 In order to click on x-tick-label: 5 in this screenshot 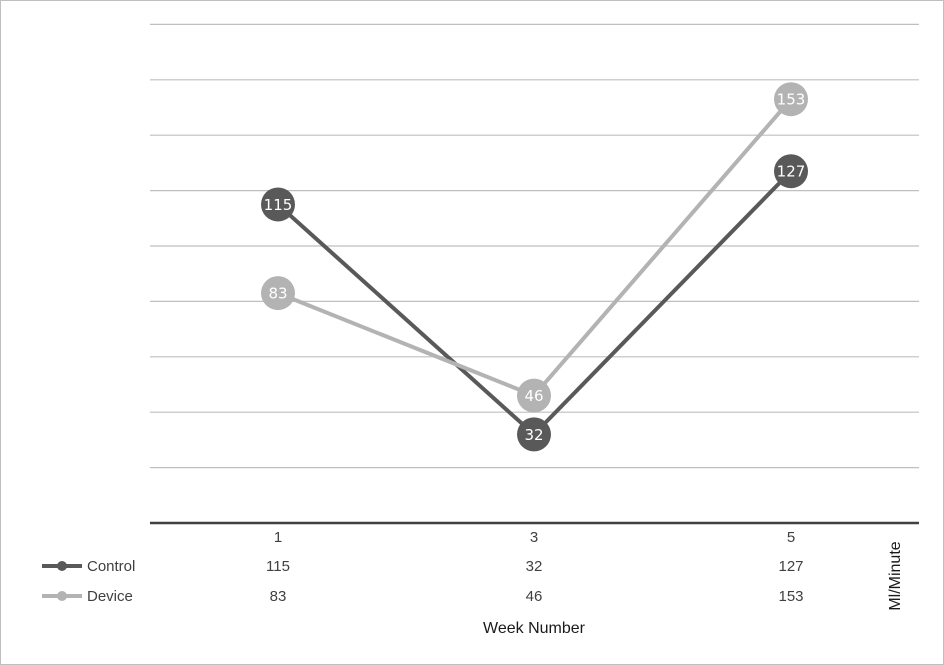, I will do `click(791, 537)`.